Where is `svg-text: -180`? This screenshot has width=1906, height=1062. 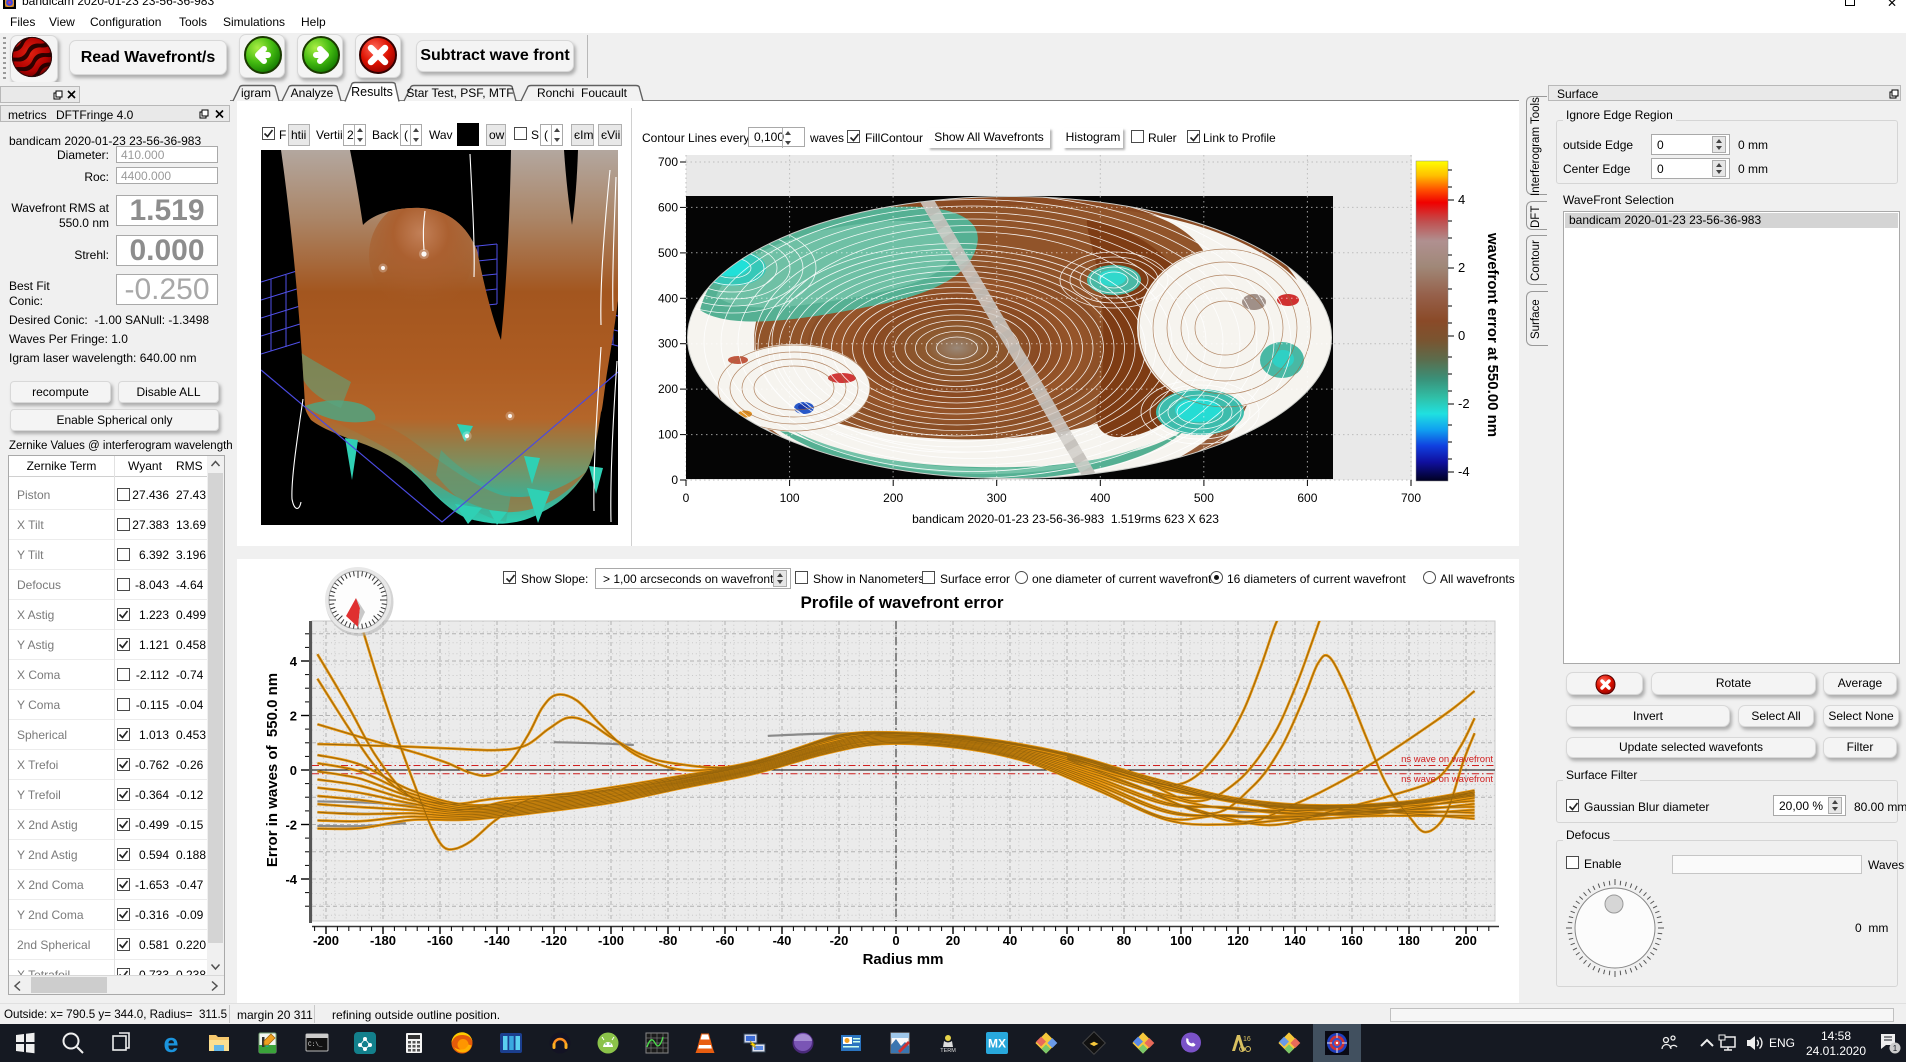
svg-text: -180 is located at coordinates (383, 940).